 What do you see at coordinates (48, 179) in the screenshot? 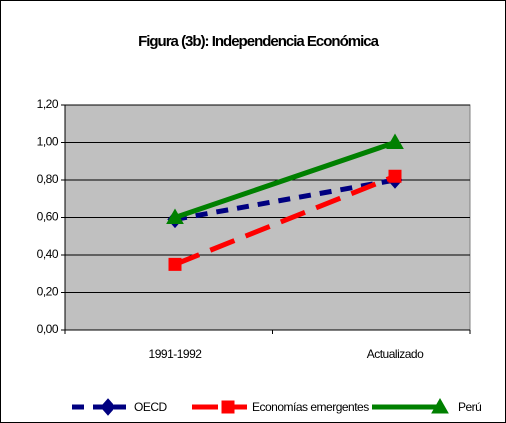
I see `y-tick-label: 0,80` at bounding box center [48, 179].